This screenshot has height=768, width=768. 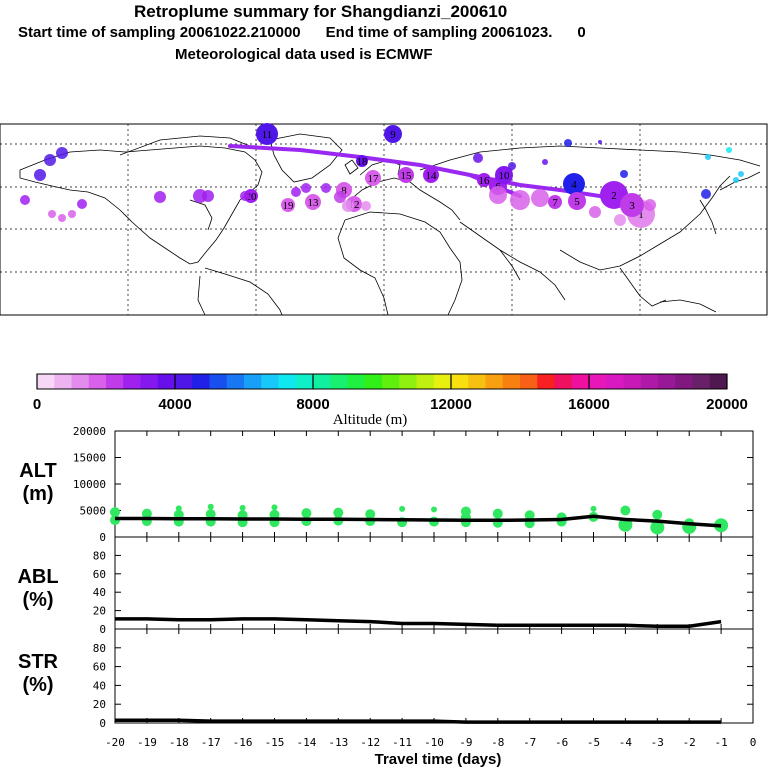 I want to click on x-tick-label: -6, so click(x=561, y=742).